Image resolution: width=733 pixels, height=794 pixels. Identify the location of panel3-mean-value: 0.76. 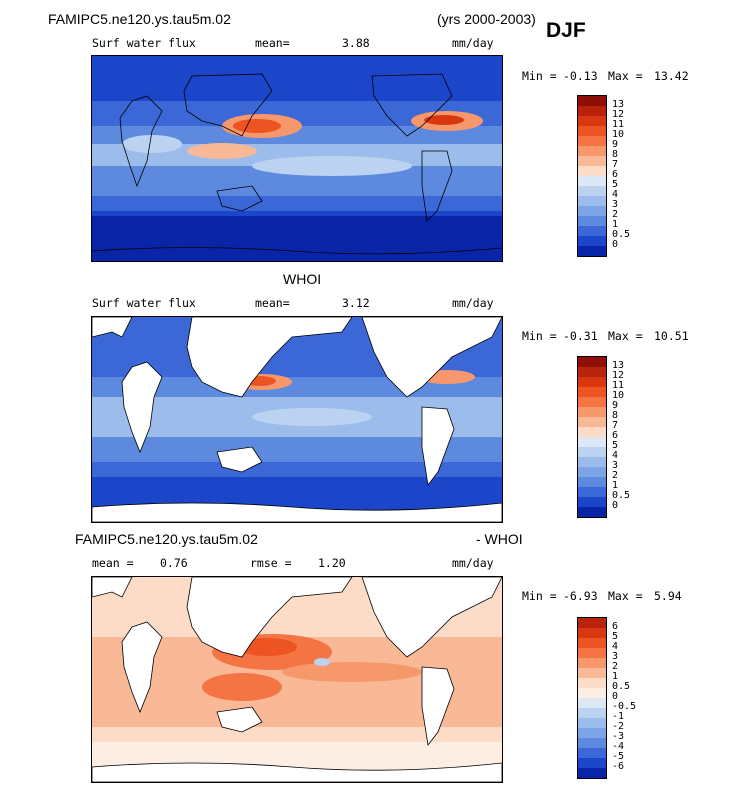
(174, 563).